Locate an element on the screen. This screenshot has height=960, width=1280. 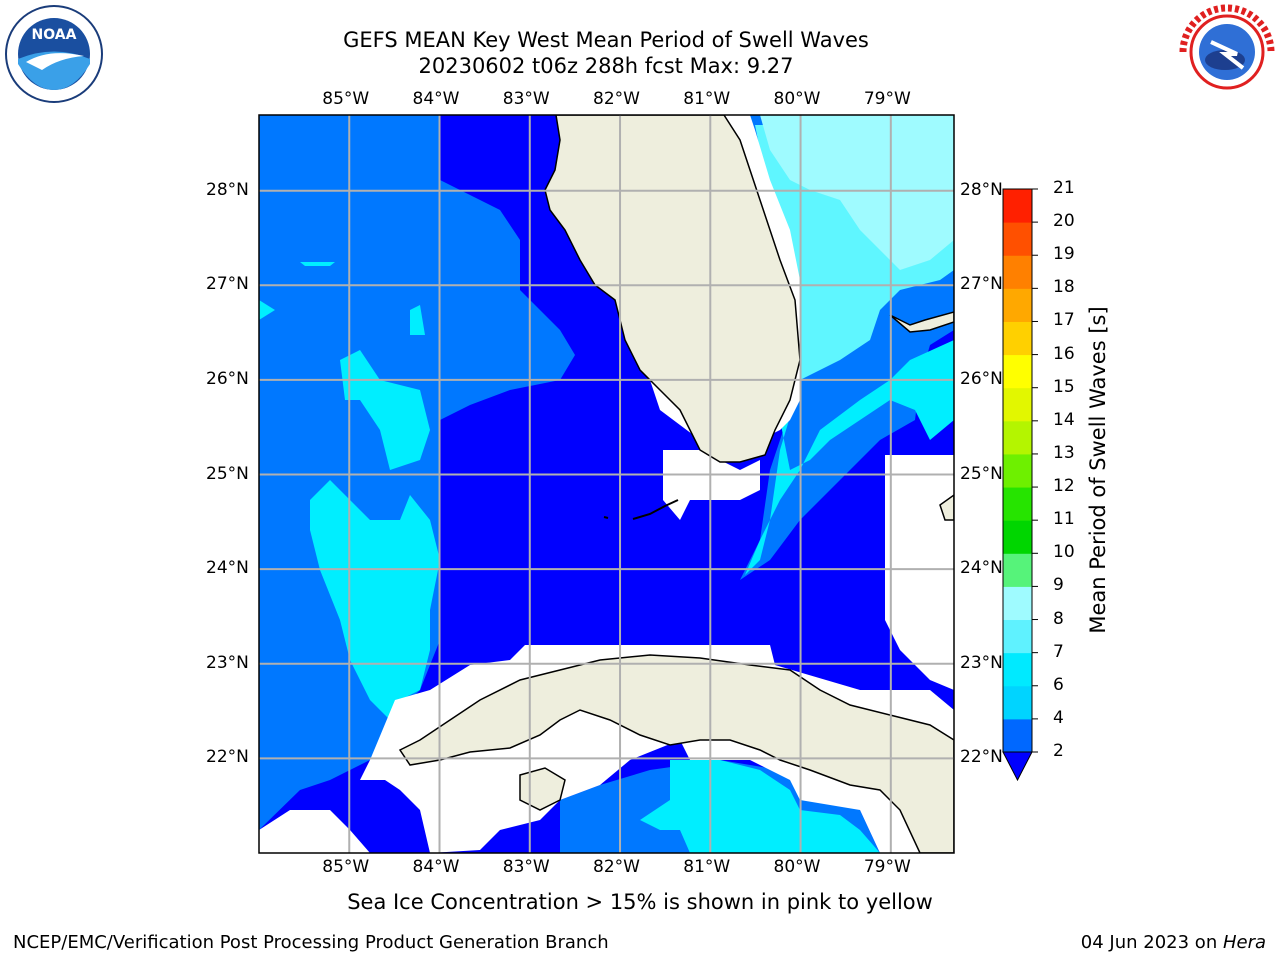
colorbar-tick-label: 2 is located at coordinates (1058, 751).